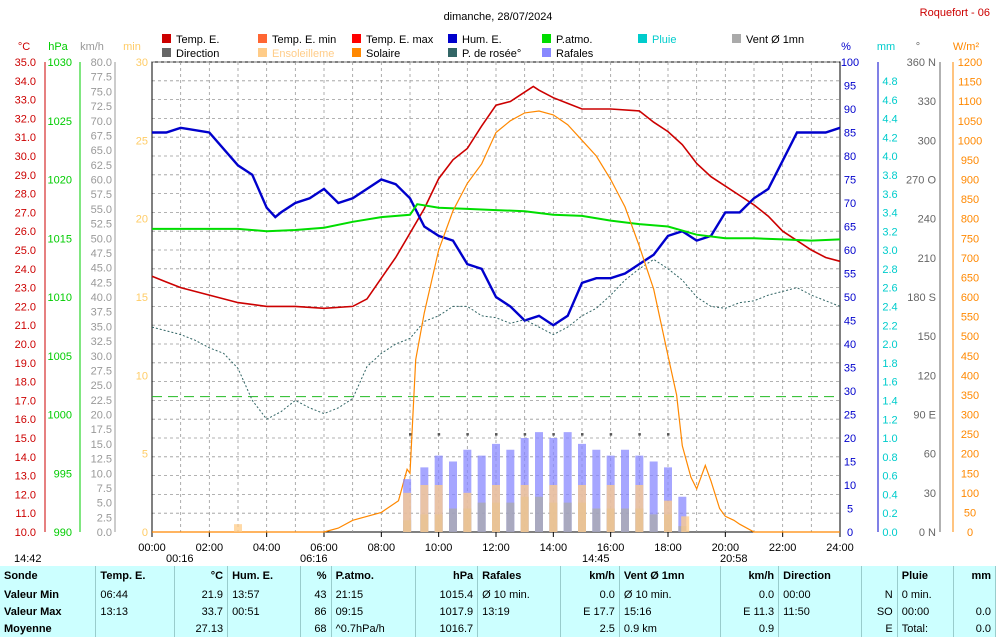  Describe the element at coordinates (496, 222) in the screenshot. I see `series-p-atmo-` at that location.